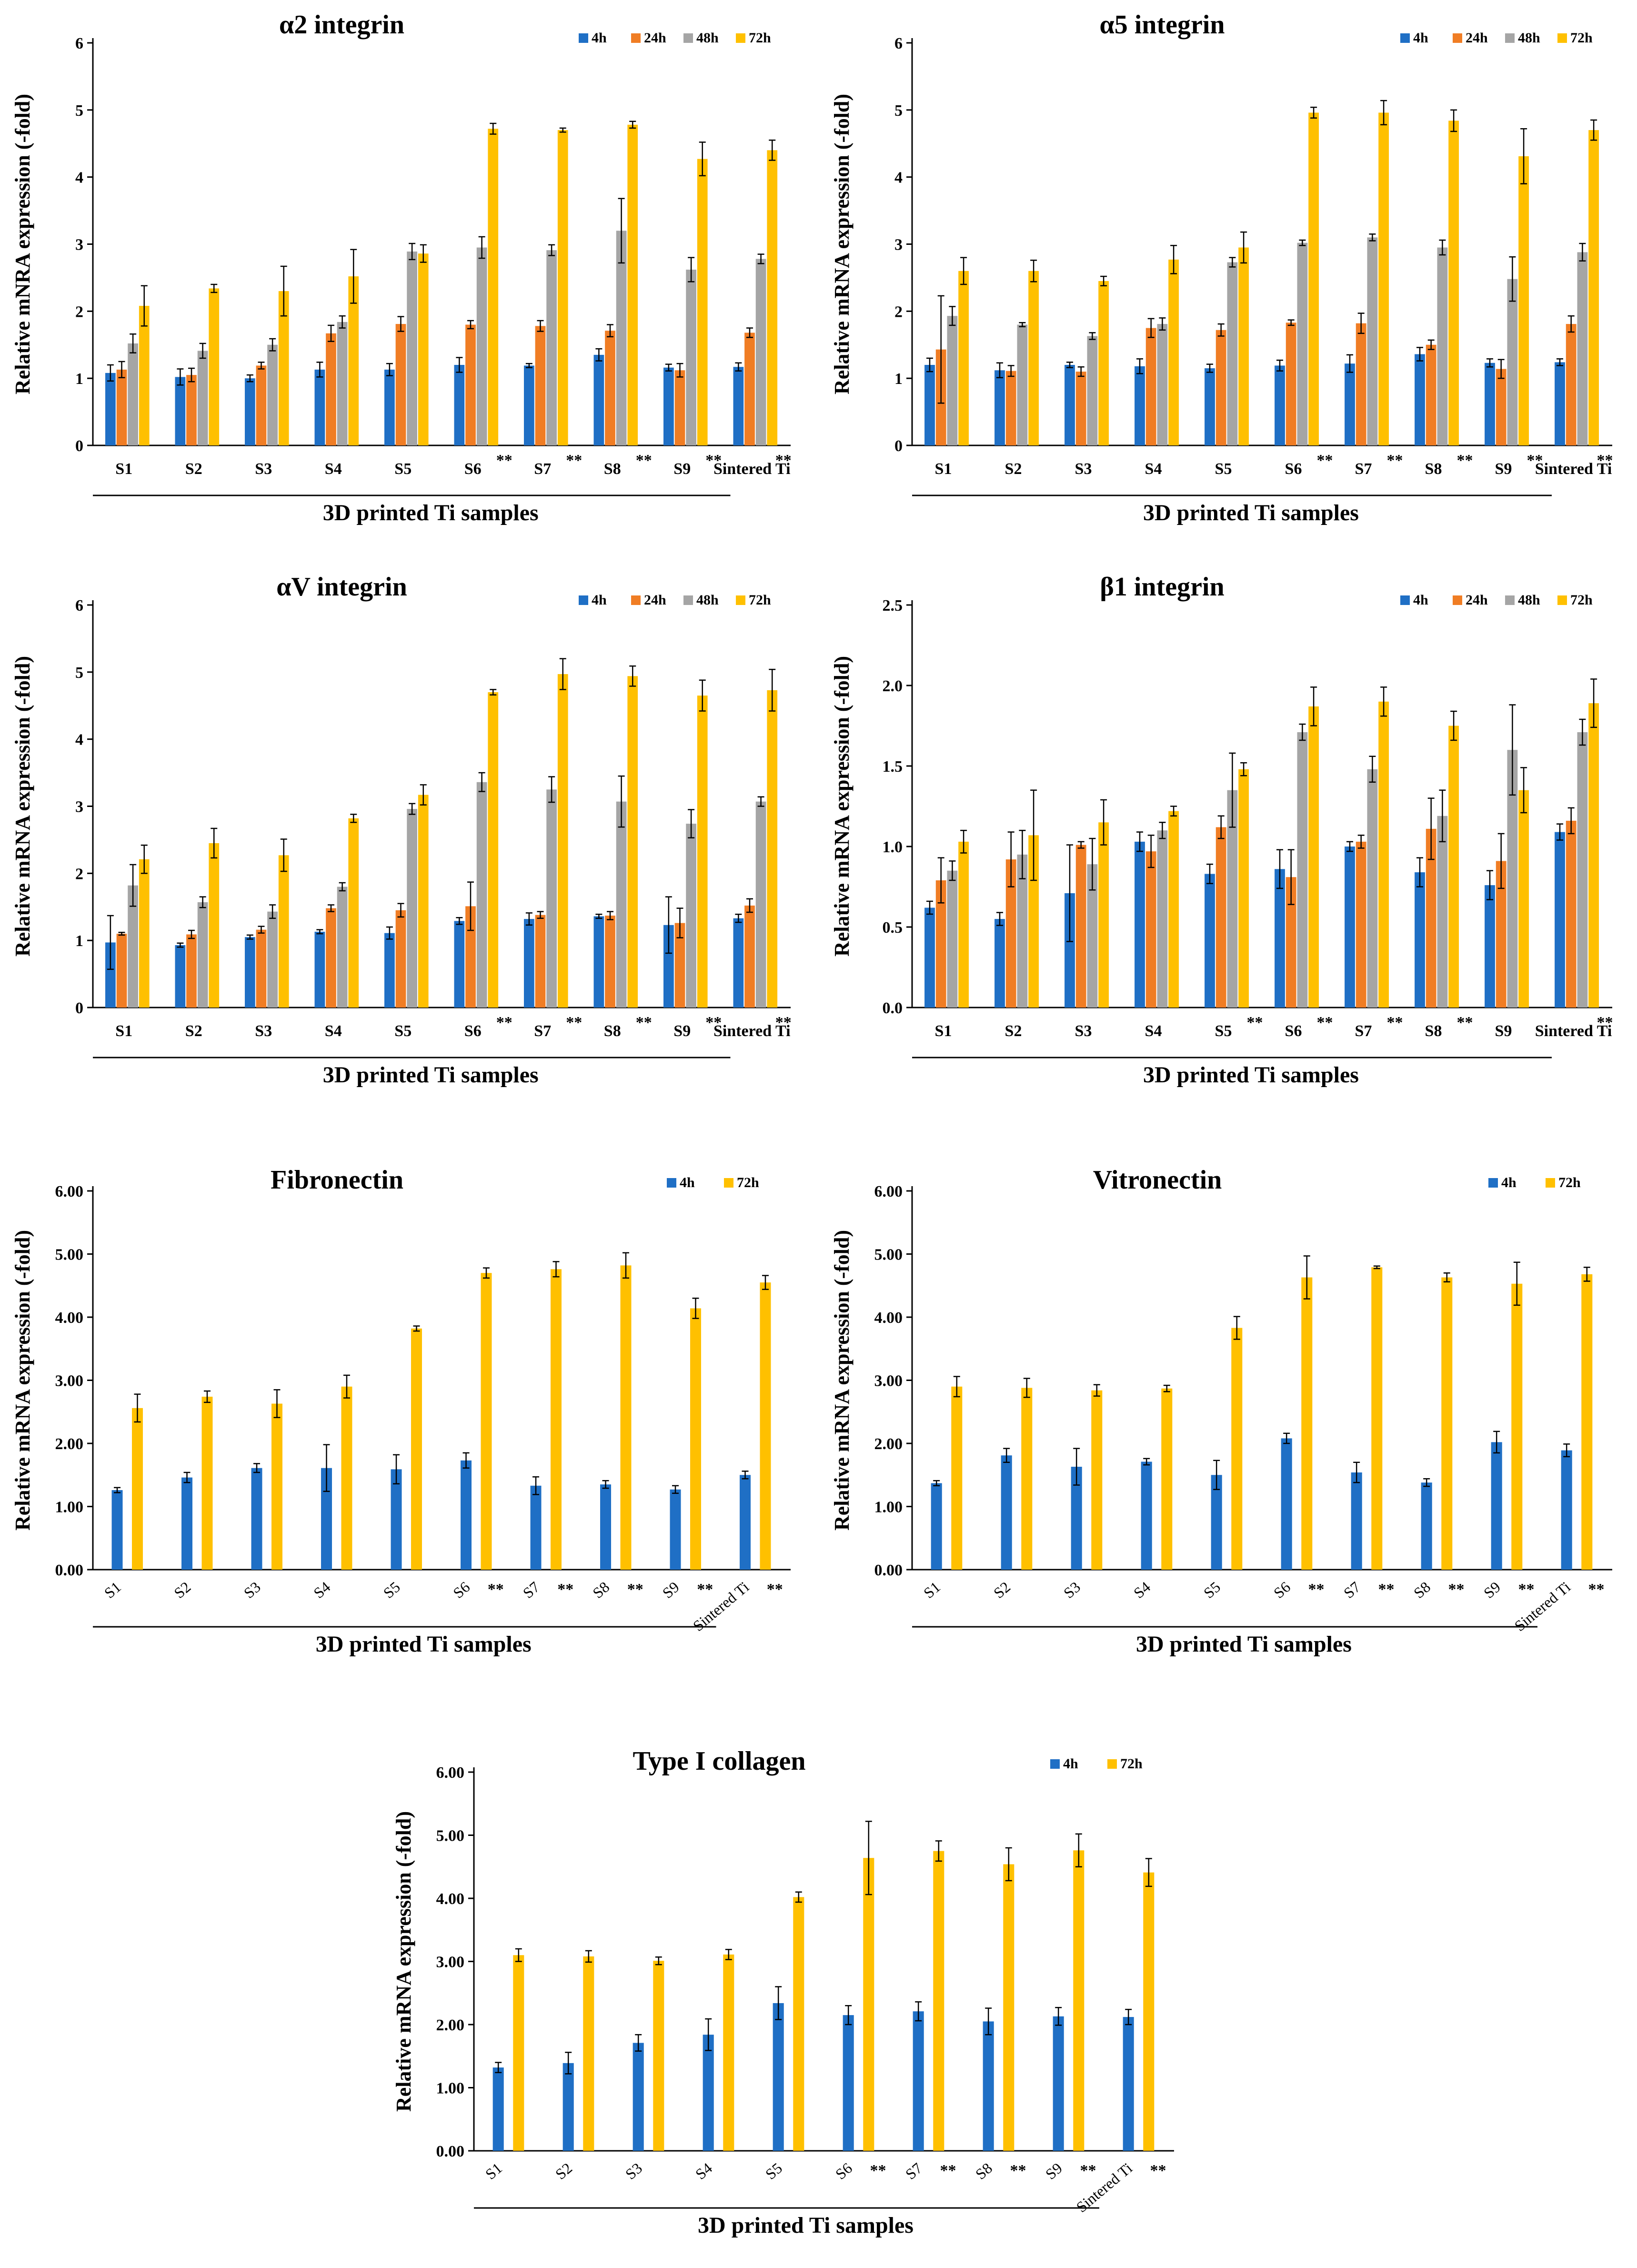 The width and height of the screenshot is (1637, 2268). Describe the element at coordinates (599, 38) in the screenshot. I see `legend-label-4h: 4h` at that location.